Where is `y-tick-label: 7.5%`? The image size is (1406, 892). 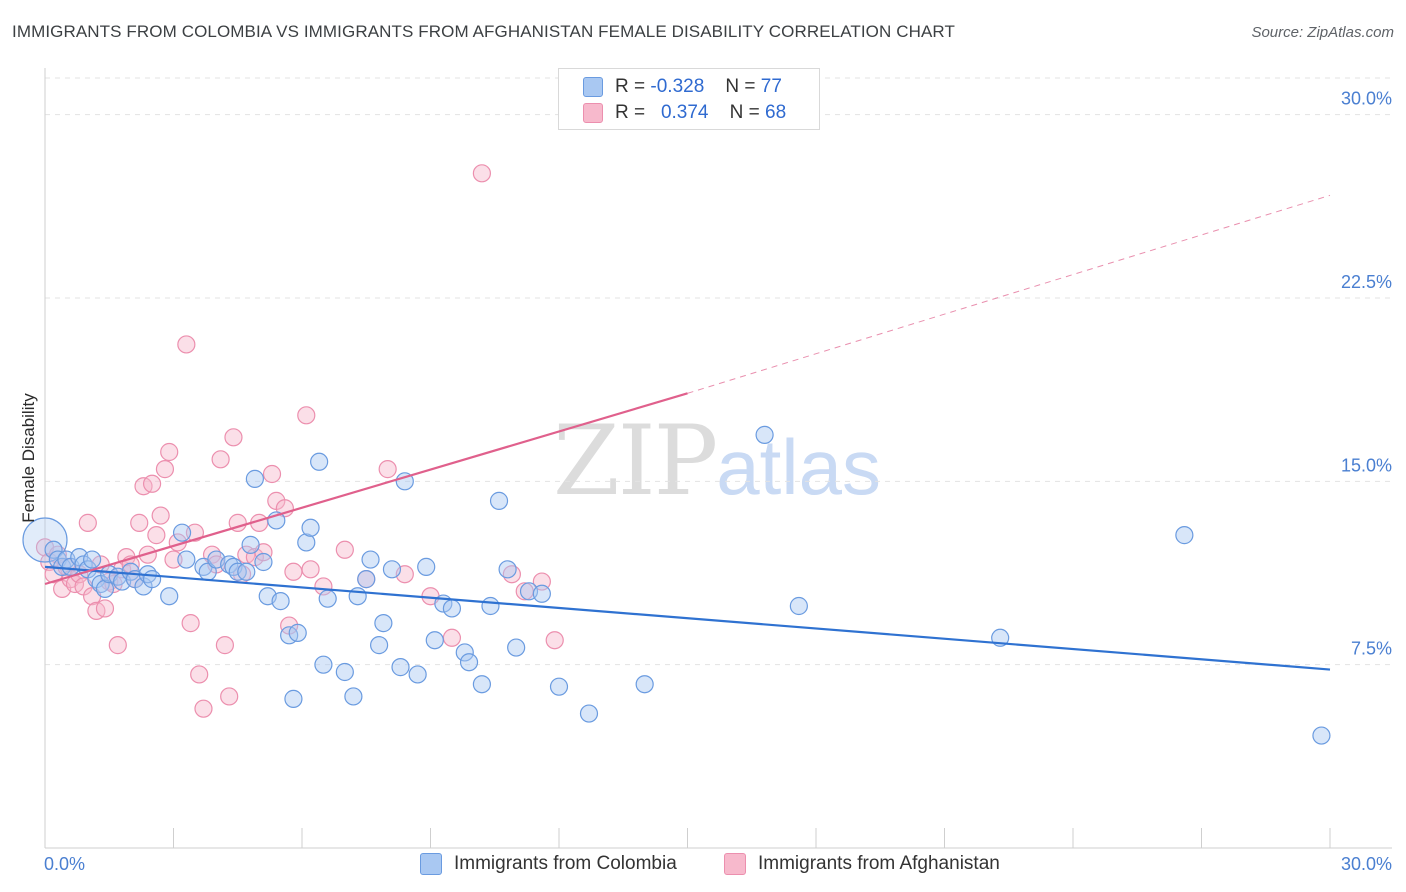
y-tick-label: 7.5% is located at coordinates (1371, 649).